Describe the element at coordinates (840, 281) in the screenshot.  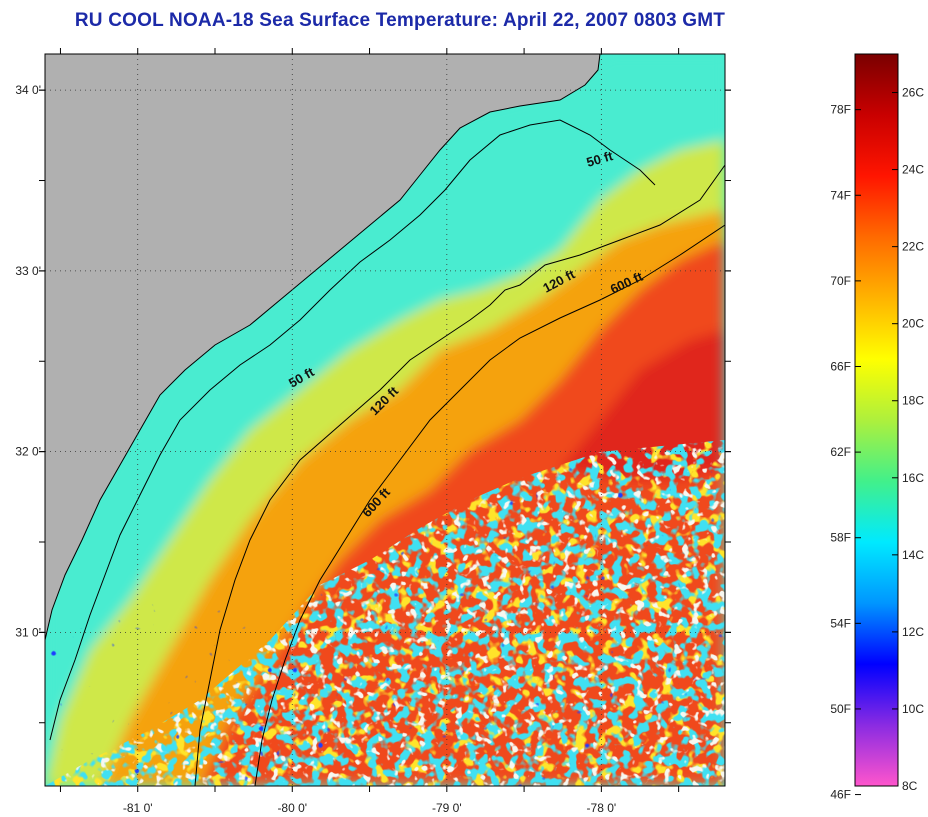
I see `cb-f-label-2: 70F` at that location.